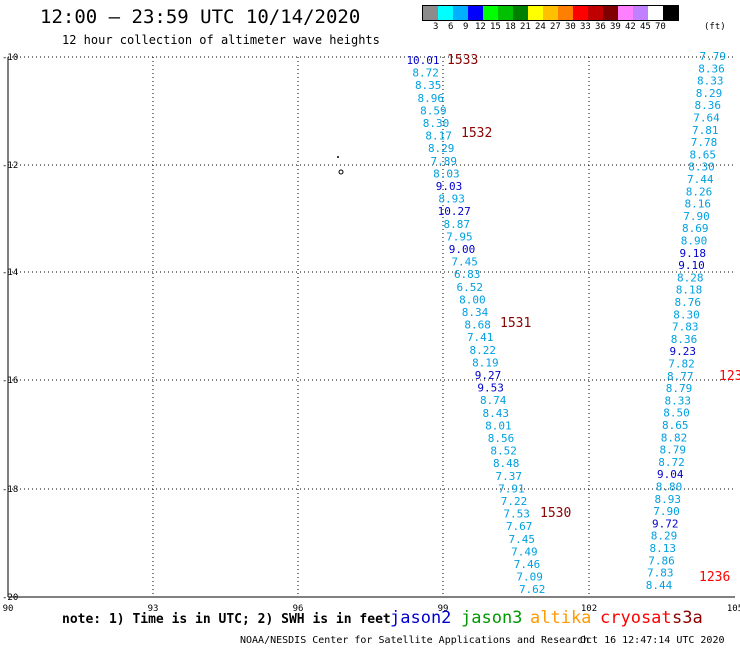 This screenshot has width=740, height=650. What do you see at coordinates (700, 179) in the screenshot?
I see `wave-height-value: 7.44` at bounding box center [700, 179].